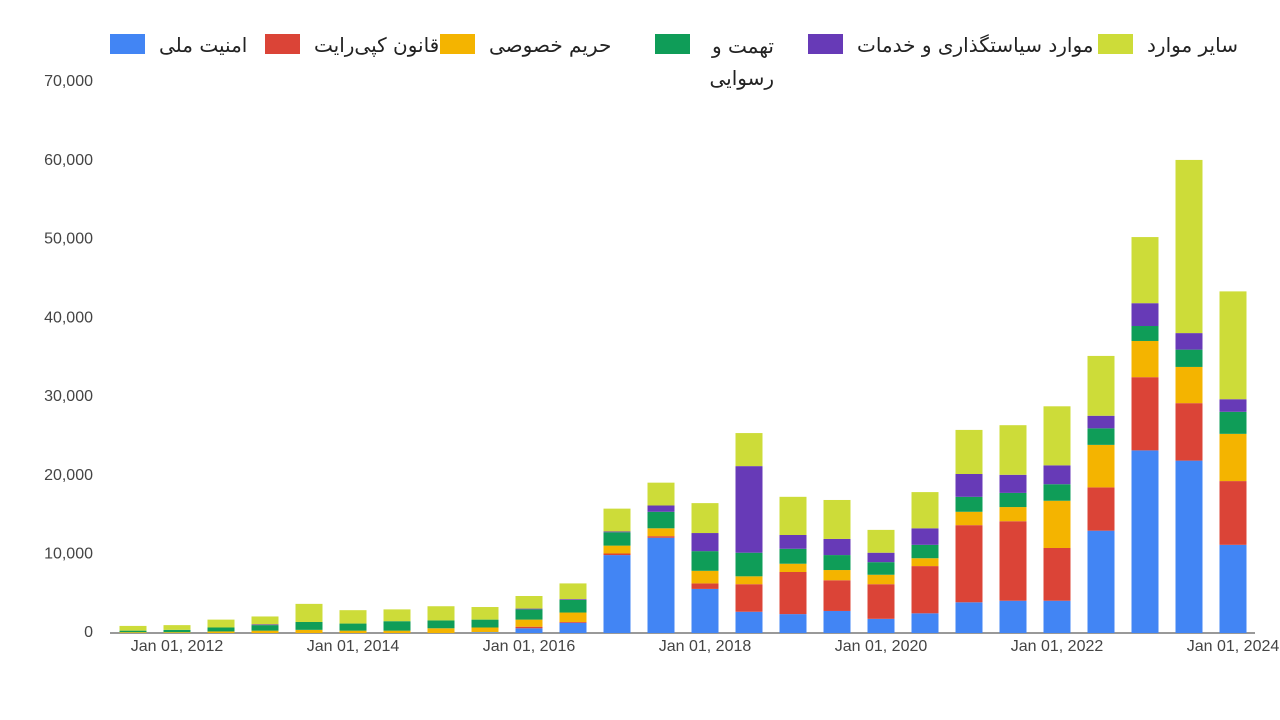  What do you see at coordinates (68, 160) in the screenshot?
I see `y-tick-label: 60,000` at bounding box center [68, 160].